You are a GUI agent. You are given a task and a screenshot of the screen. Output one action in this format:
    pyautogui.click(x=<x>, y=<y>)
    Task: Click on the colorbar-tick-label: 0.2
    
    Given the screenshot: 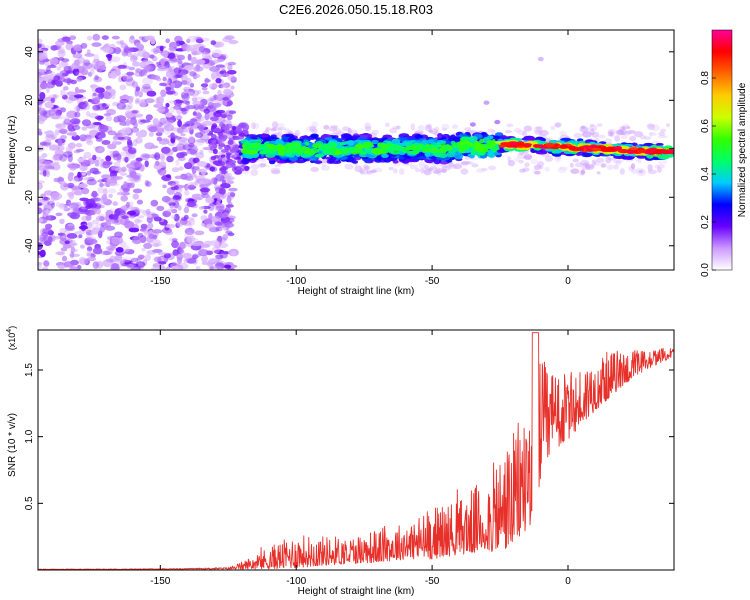 What is the action you would take?
    pyautogui.click(x=705, y=222)
    